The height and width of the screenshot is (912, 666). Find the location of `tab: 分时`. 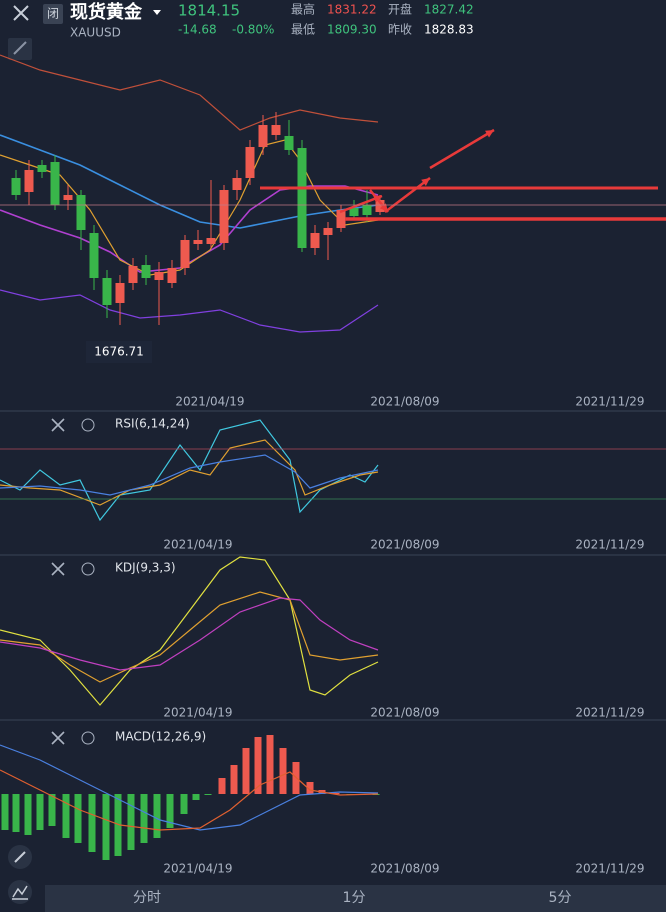

tab: 分时 is located at coordinates (147, 898).